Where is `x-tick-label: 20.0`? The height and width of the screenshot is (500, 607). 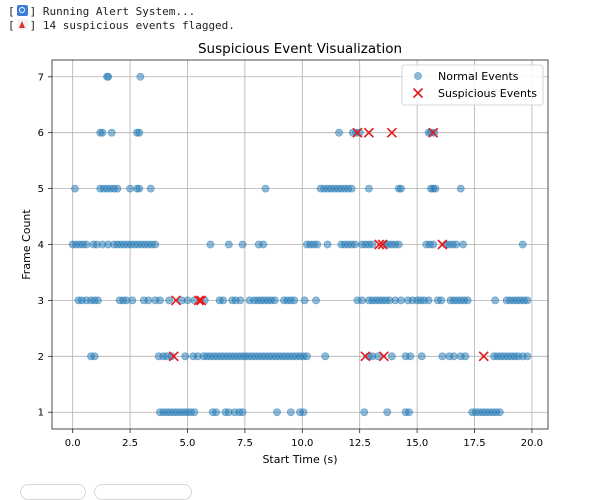
x-tick-label: 20.0 is located at coordinates (532, 443).